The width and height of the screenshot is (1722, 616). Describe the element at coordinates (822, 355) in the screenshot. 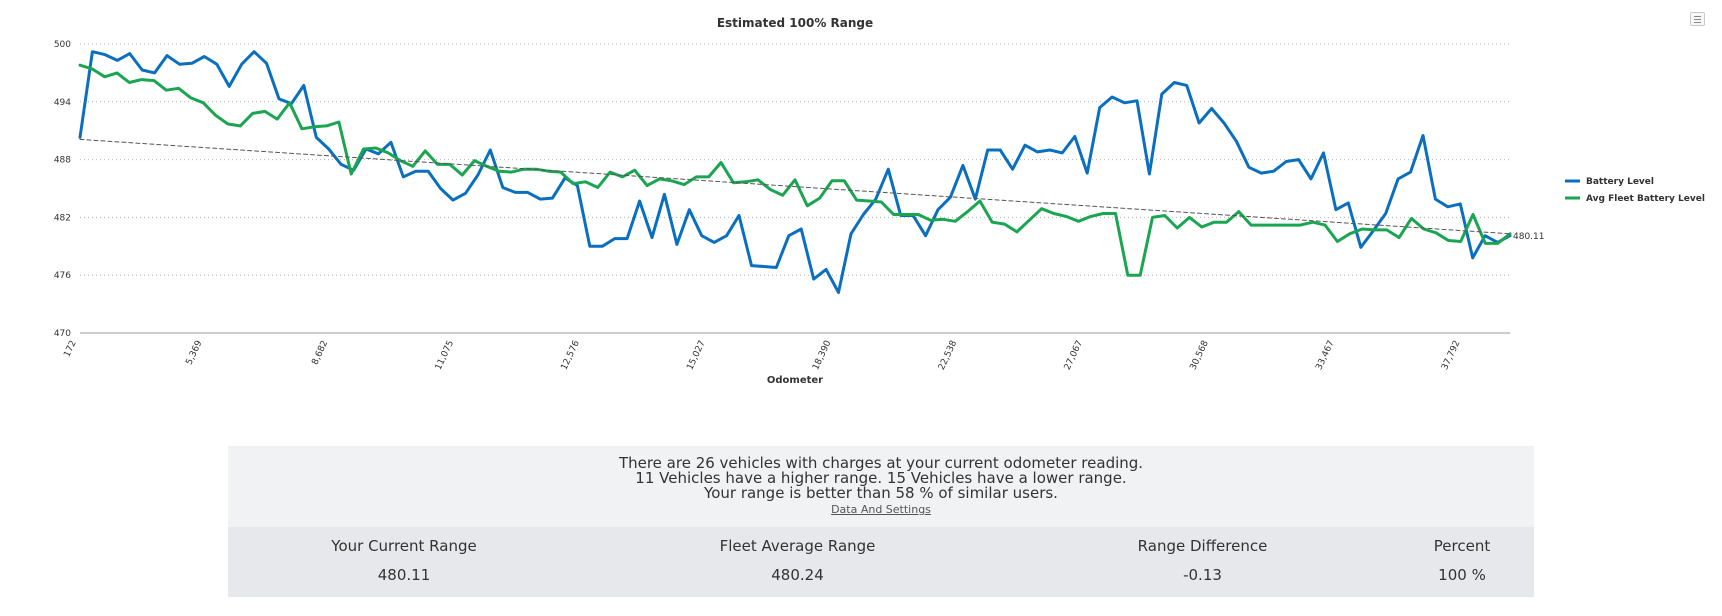

I see `x-tick-label: 18,390` at that location.